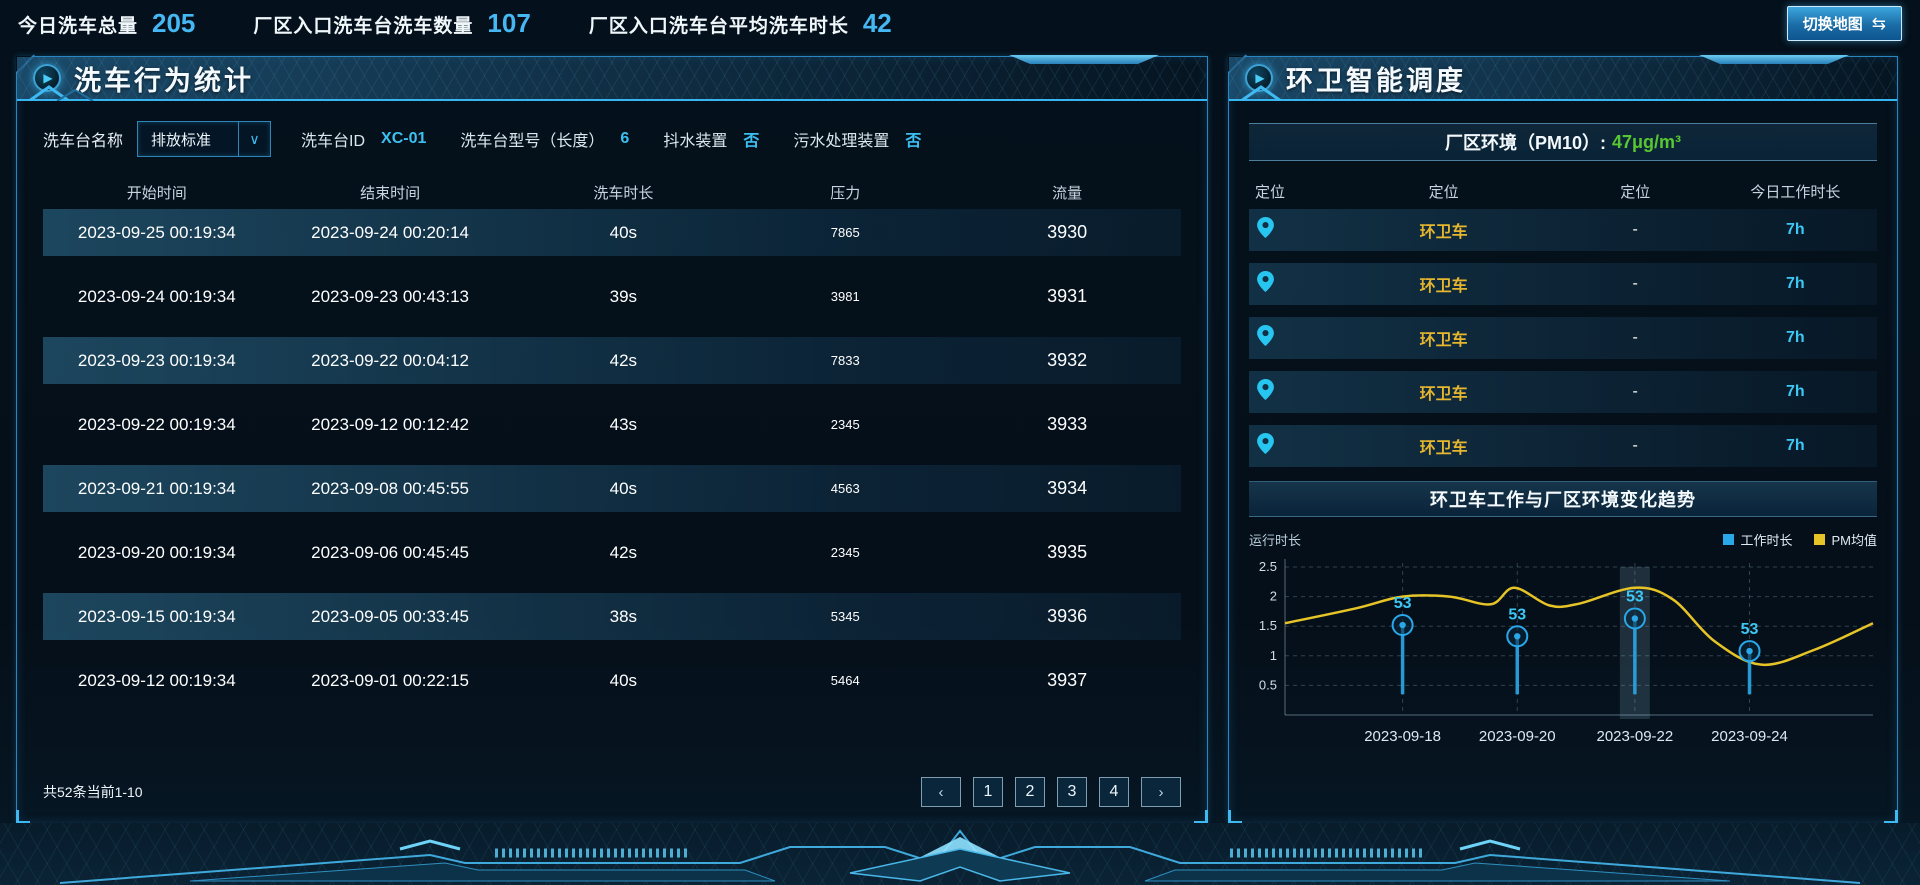 This screenshot has height=885, width=1920. Describe the element at coordinates (390, 424) in the screenshot. I see `table-cell: 2023-09-12 00:12:42` at that location.